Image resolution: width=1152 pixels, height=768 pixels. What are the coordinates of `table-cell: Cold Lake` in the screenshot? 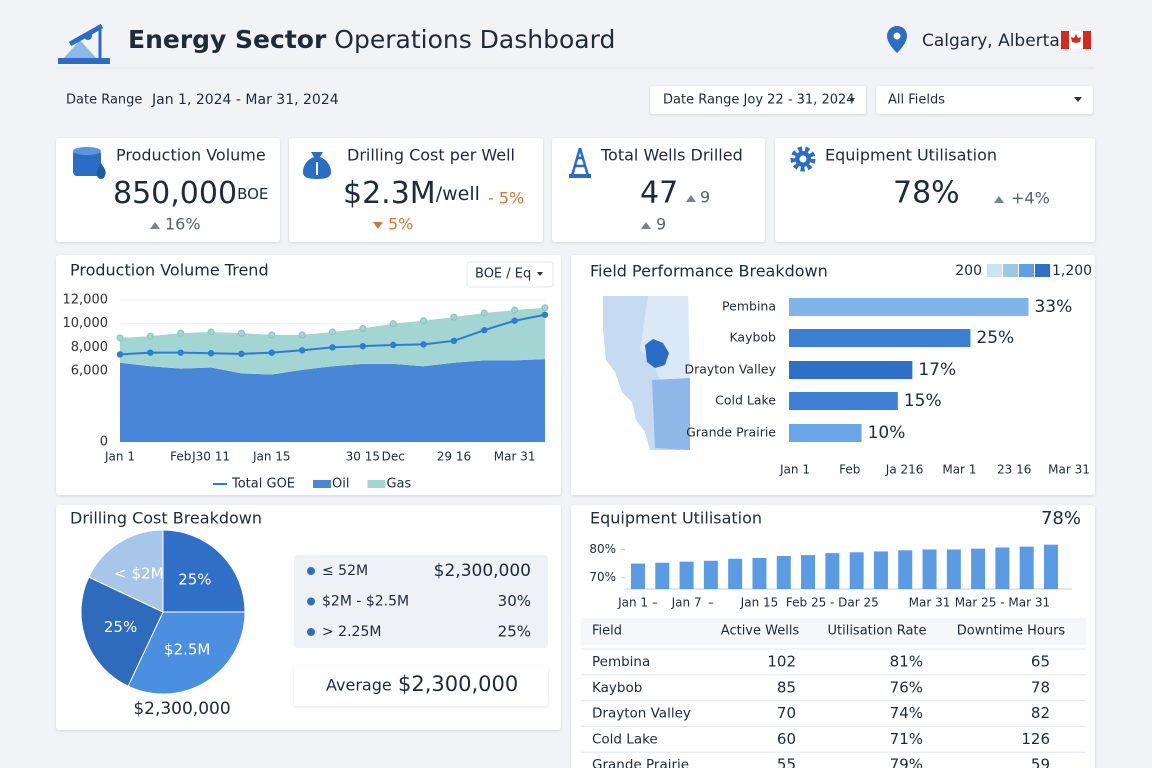 It's located at (625, 739).